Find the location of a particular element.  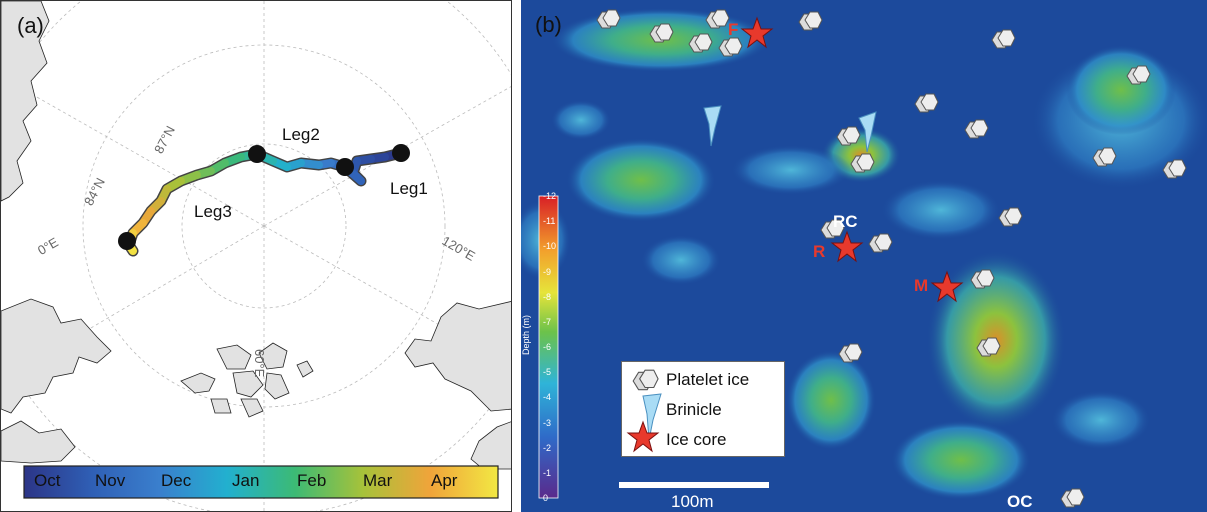

colorbar-fill is located at coordinates (261, 482).